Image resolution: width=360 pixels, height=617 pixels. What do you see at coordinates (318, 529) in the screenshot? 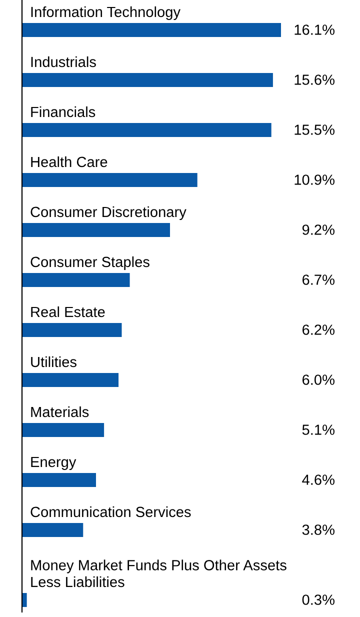
I see `data-label: 3.8%` at bounding box center [318, 529].